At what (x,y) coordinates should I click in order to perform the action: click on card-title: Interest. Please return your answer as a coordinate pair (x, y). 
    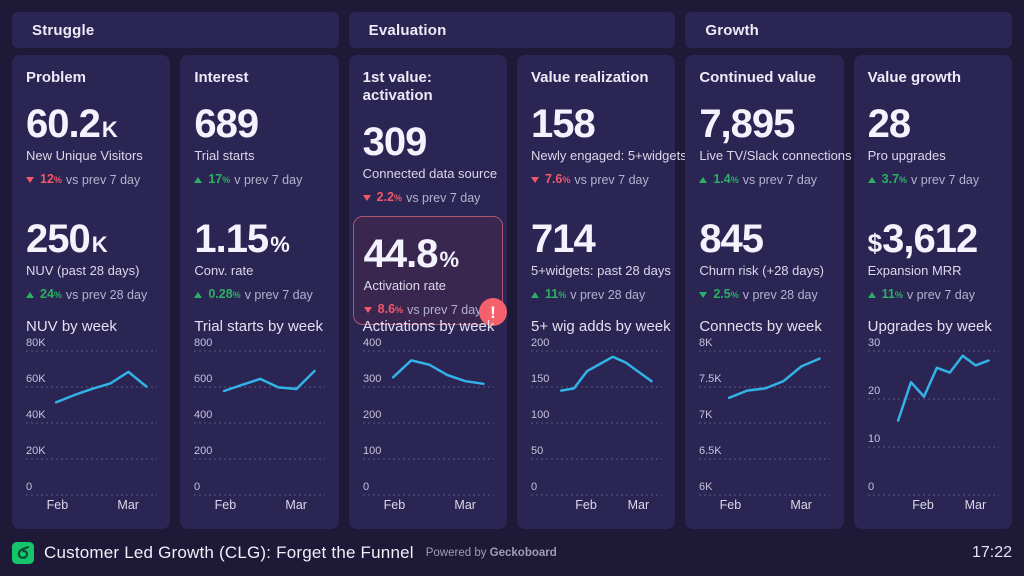
    Looking at the image, I should click on (221, 77).